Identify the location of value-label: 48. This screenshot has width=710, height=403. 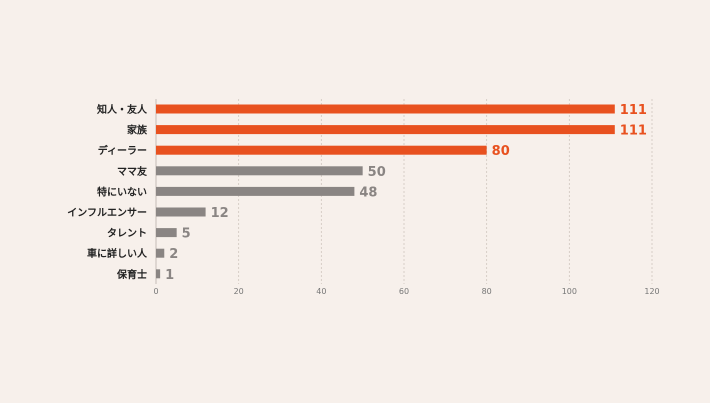
(368, 192).